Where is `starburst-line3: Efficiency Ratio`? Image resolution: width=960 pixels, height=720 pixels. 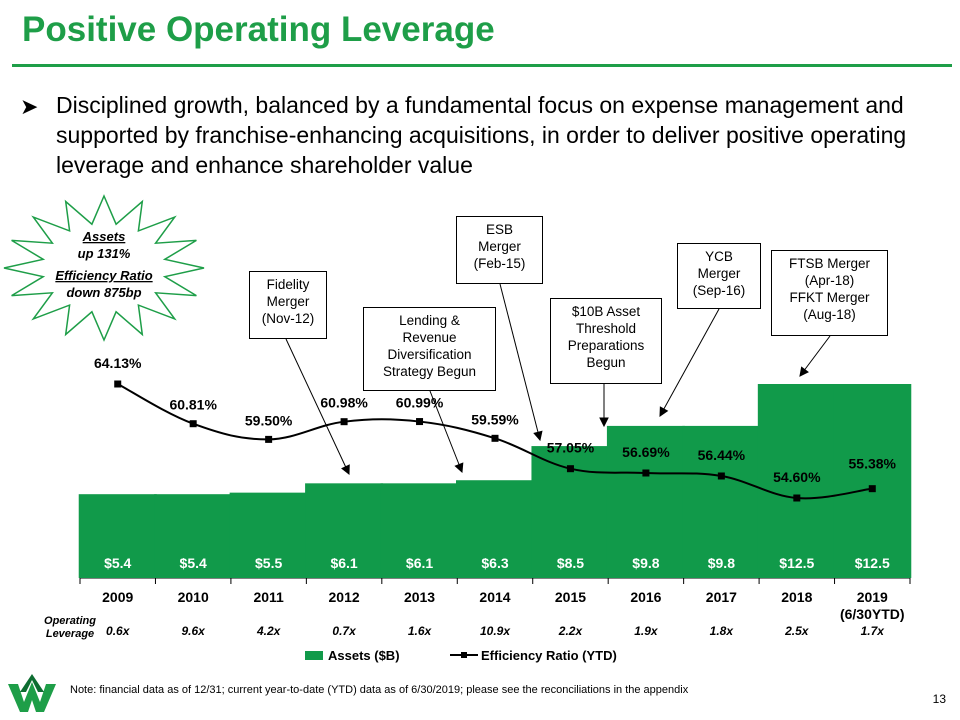
starburst-line3: Efficiency Ratio is located at coordinates (103, 275).